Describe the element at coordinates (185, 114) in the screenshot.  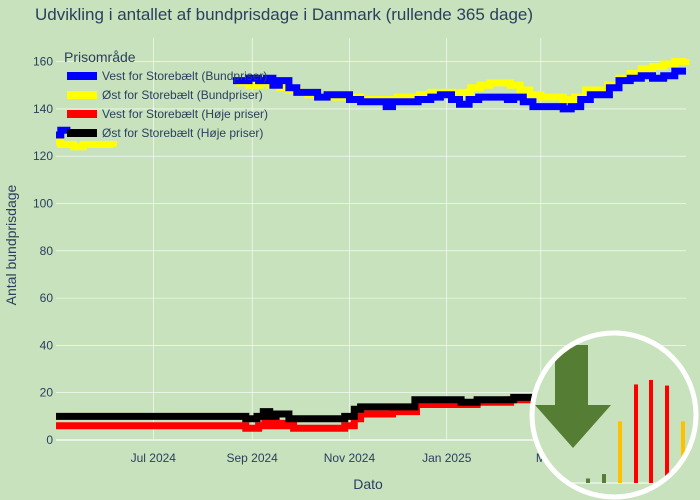
I see `legend-item-label: Vest for Storebælt (Høje priser)` at that location.